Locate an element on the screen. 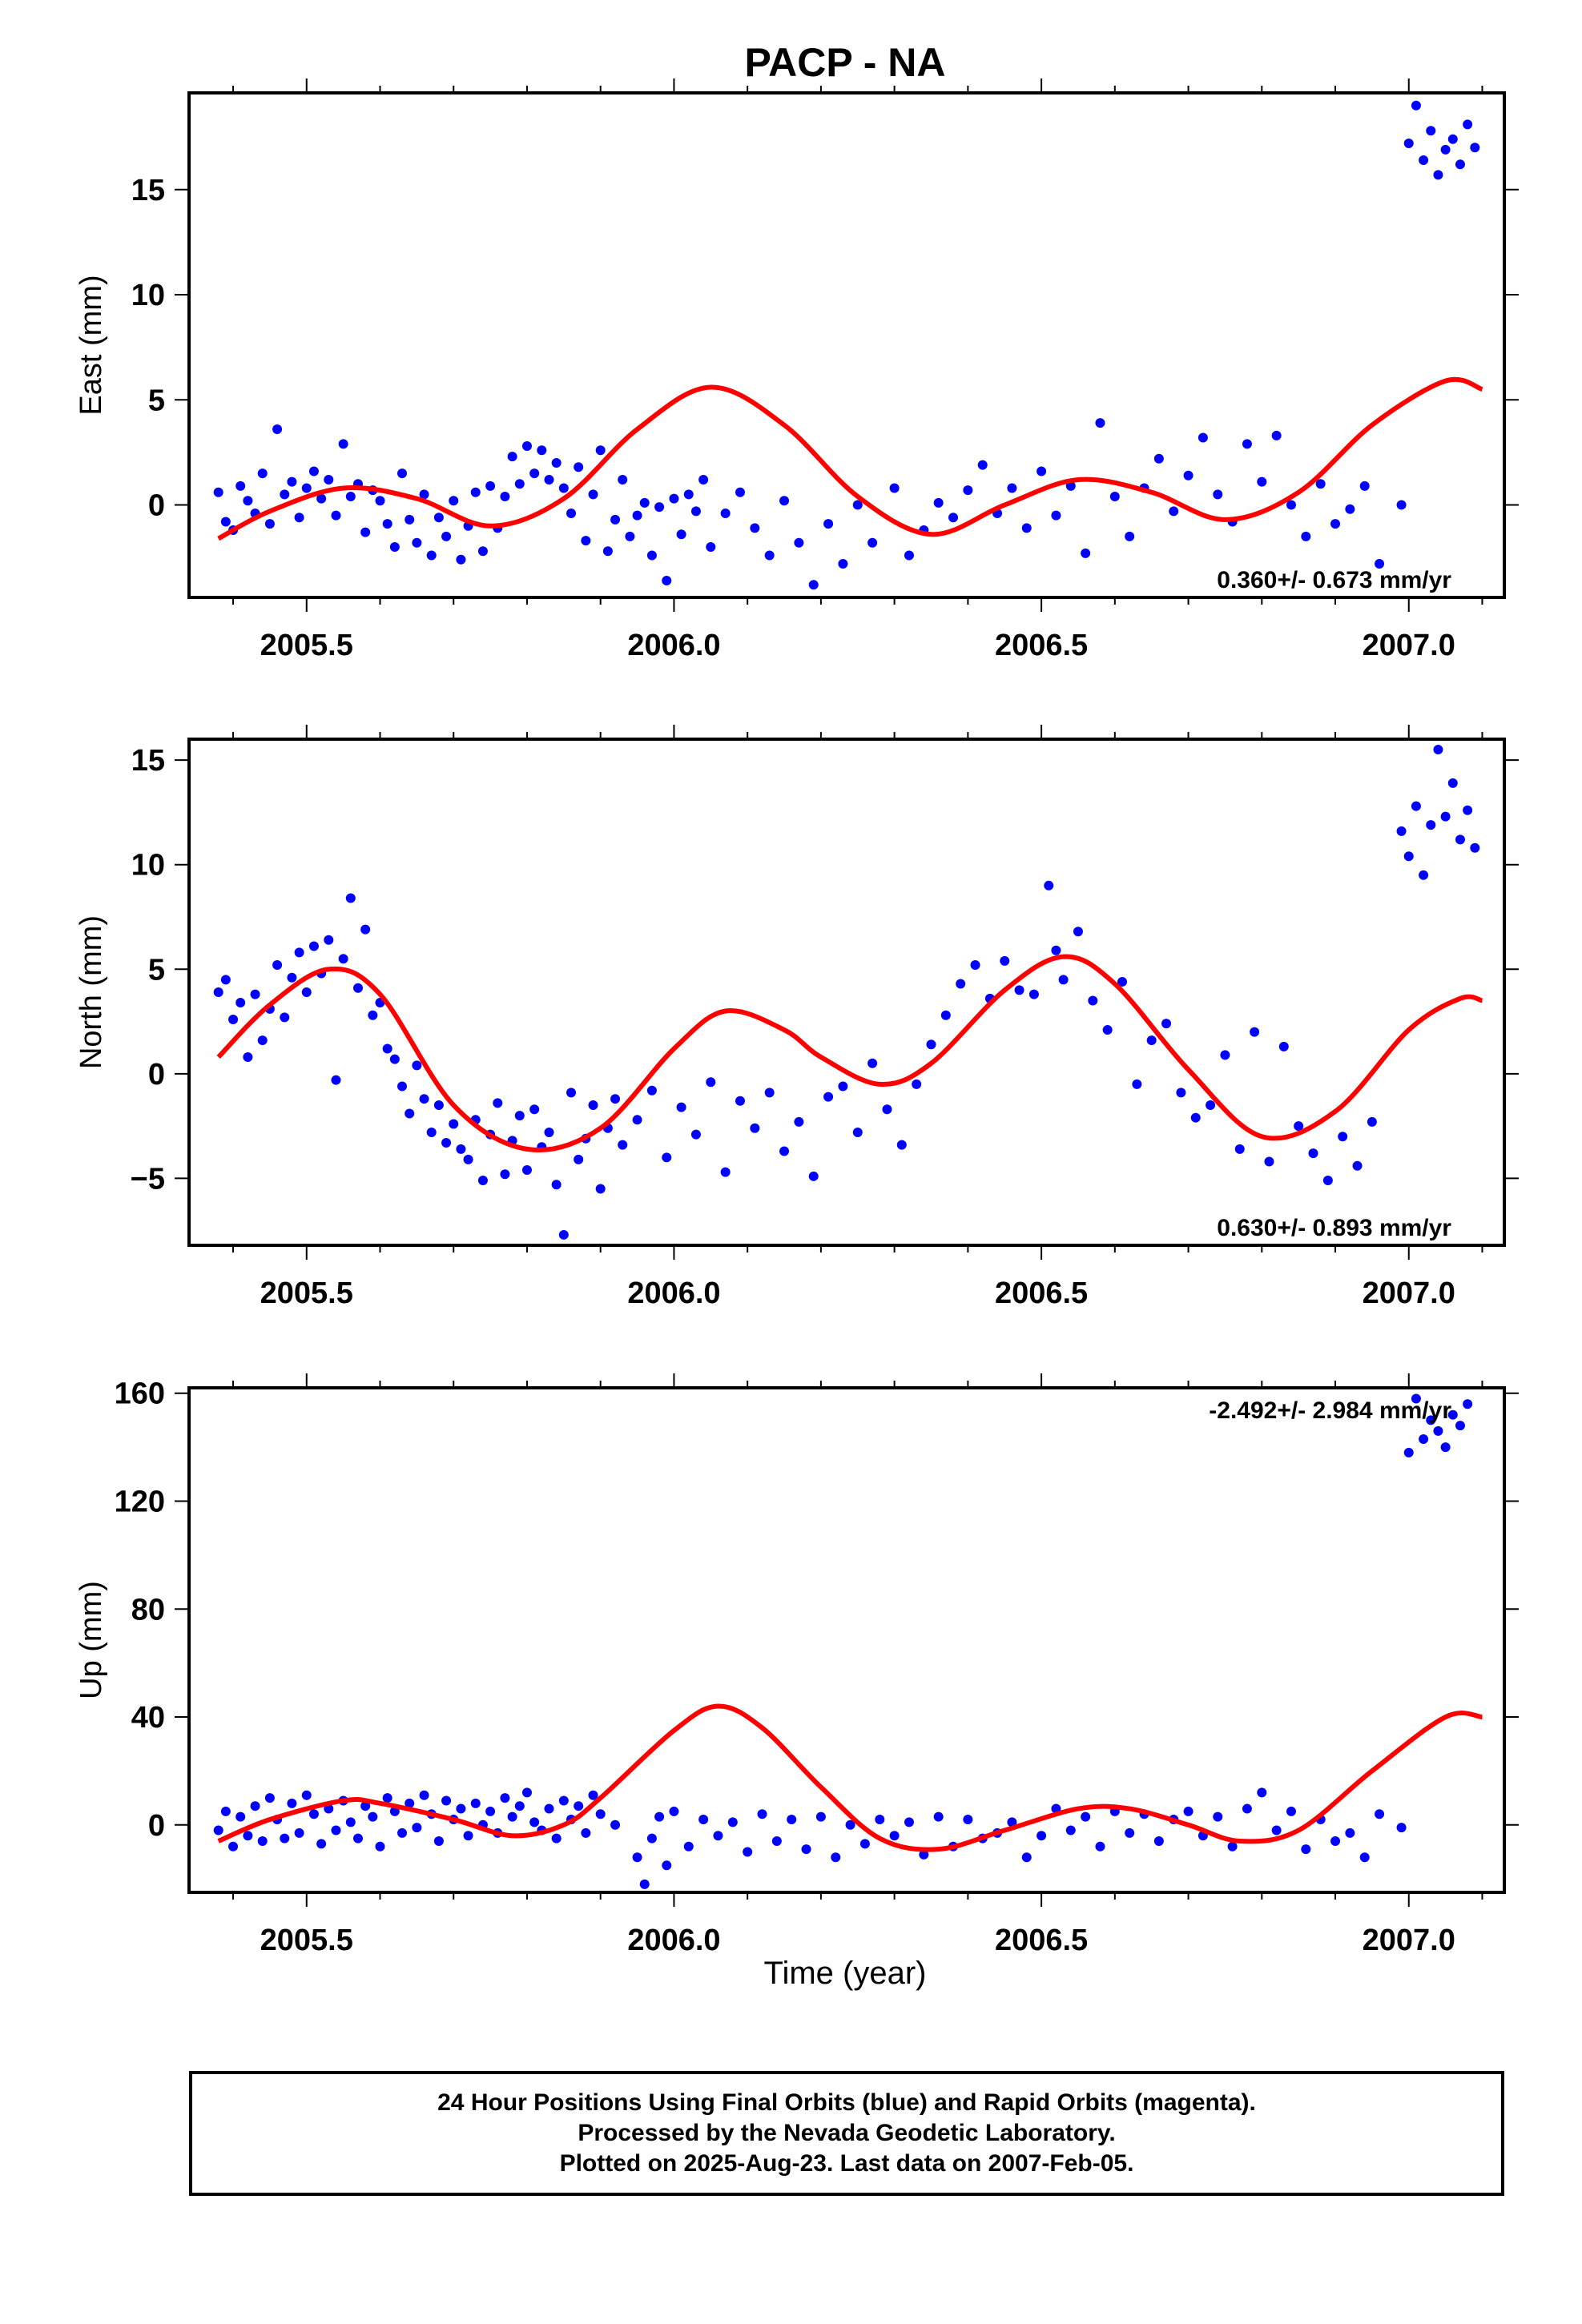  x-tick-label: 2006.0 is located at coordinates (673, 1940).